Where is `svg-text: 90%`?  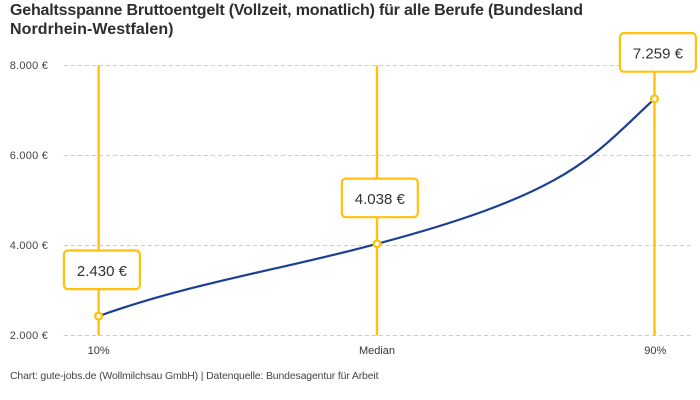 svg-text: 90% is located at coordinates (655, 351).